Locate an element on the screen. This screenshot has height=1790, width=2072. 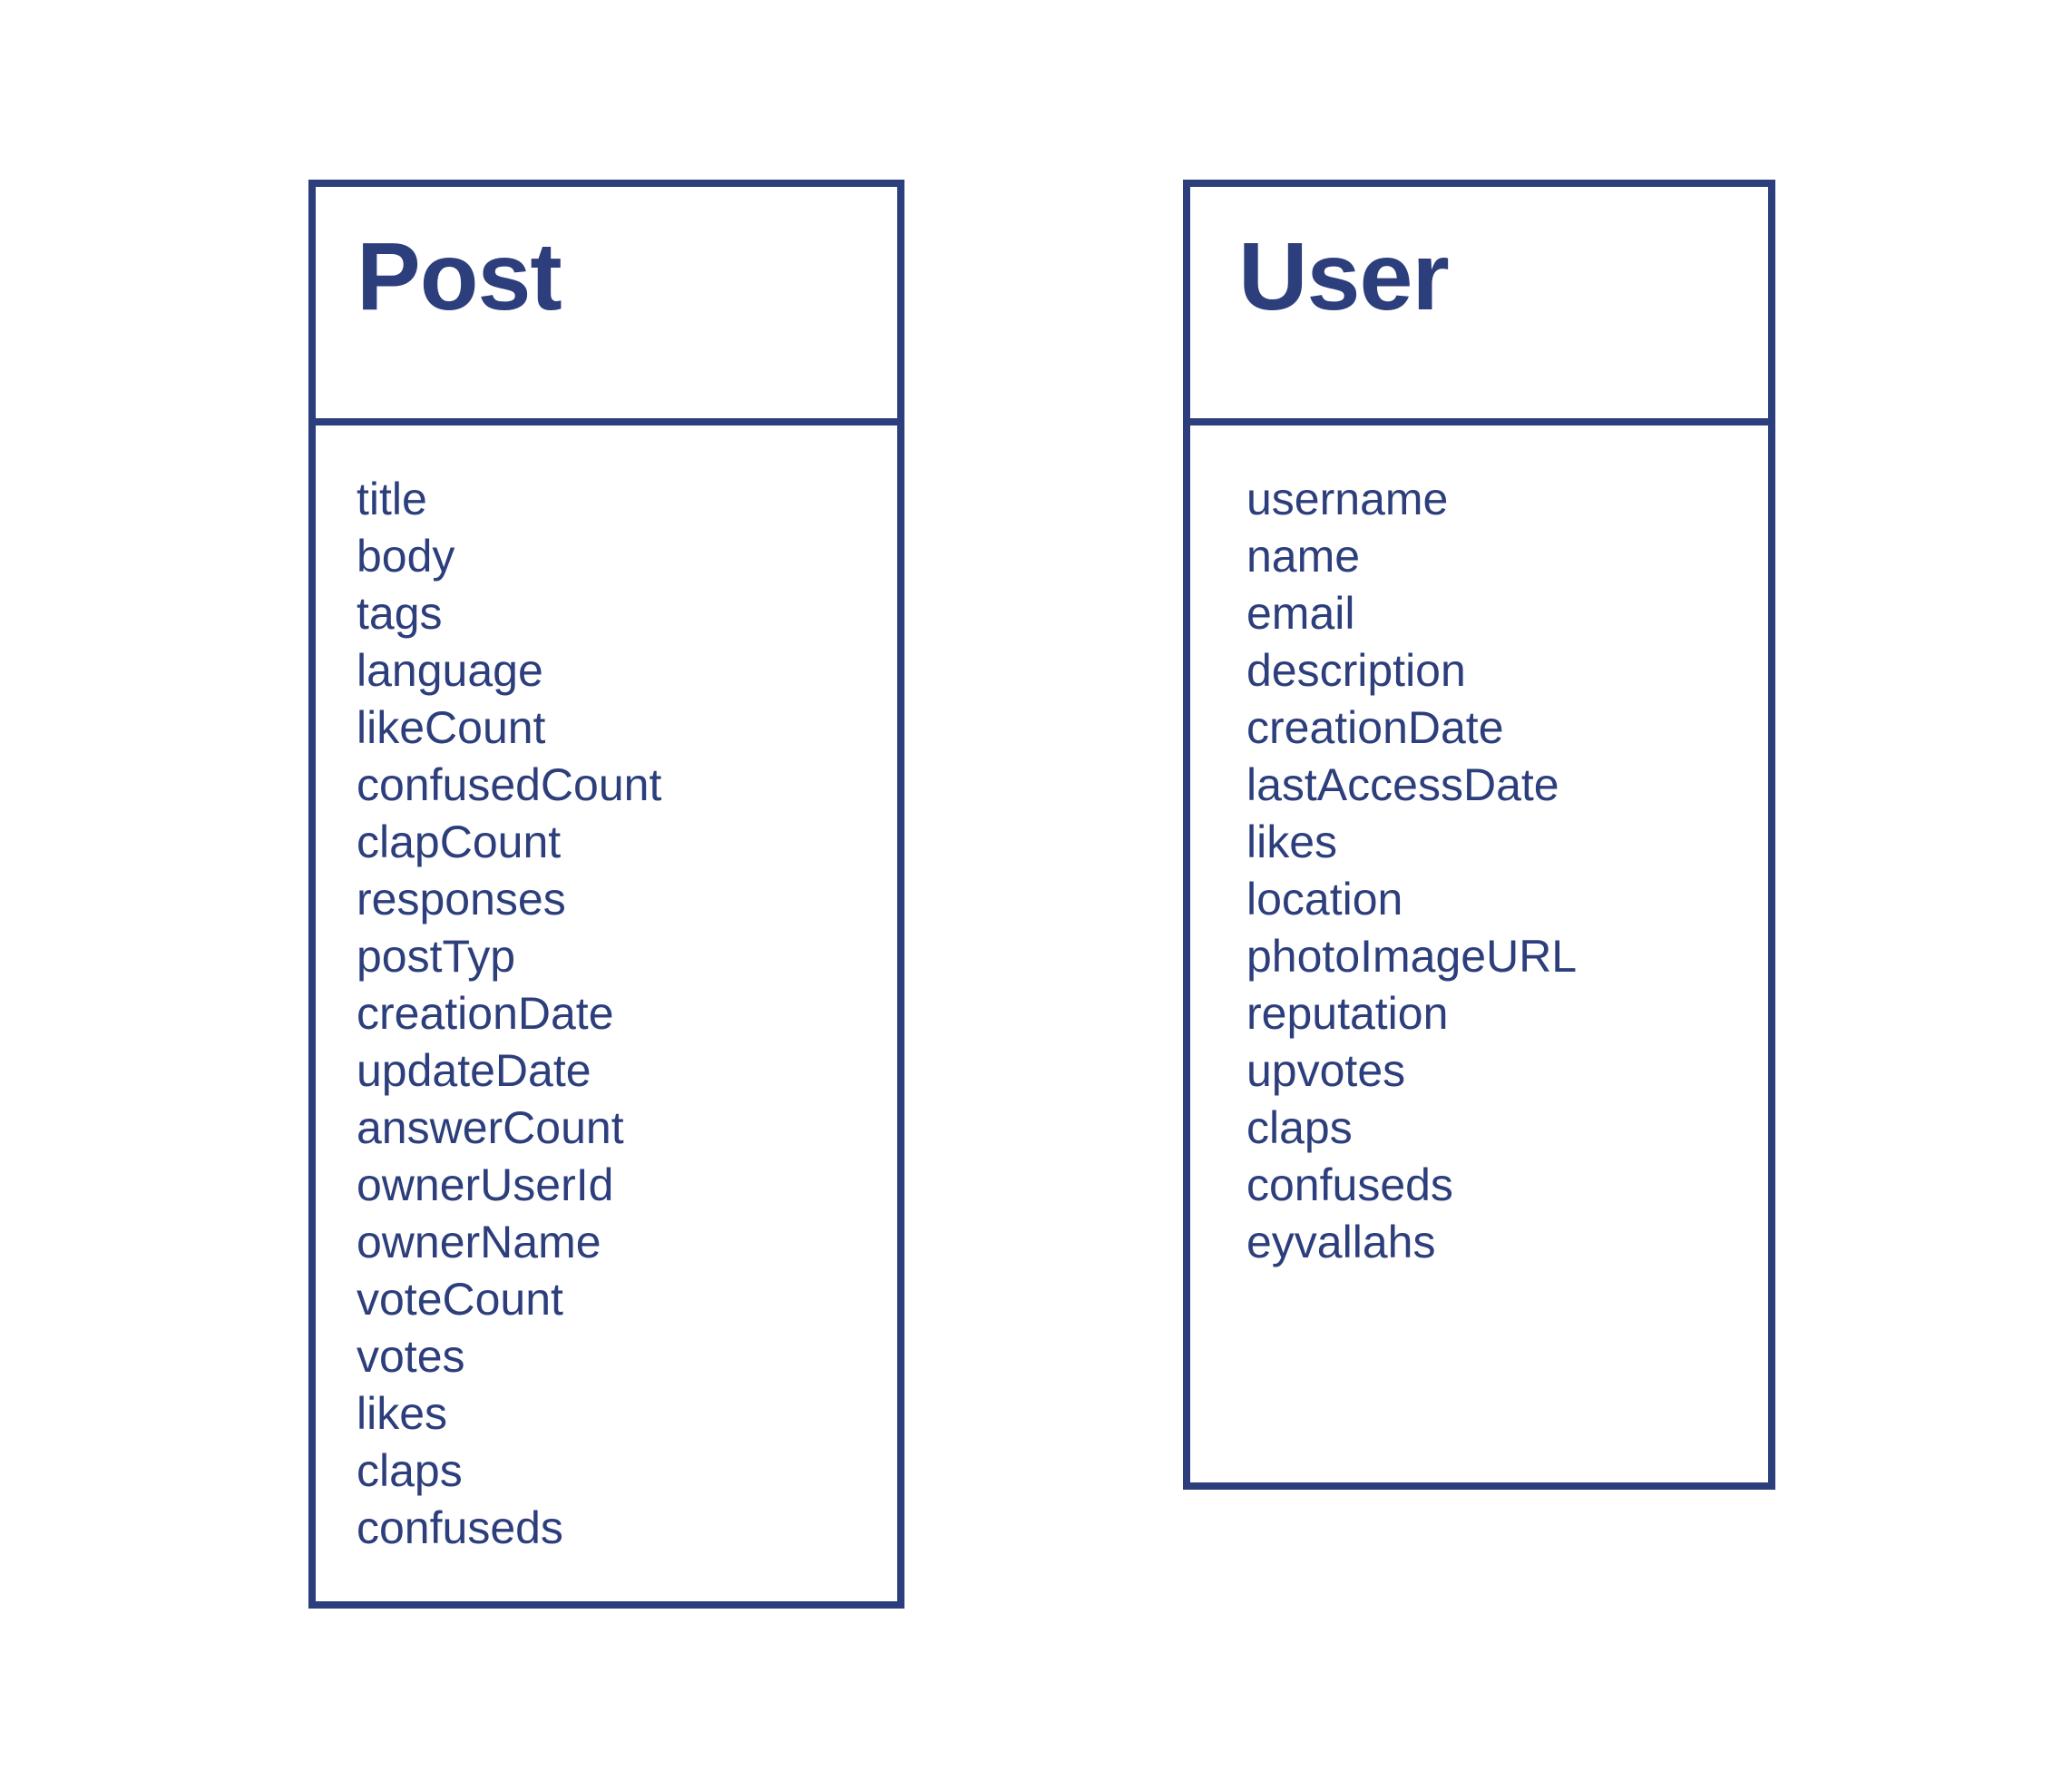
attribute-item: updateDate is located at coordinates (474, 1070).